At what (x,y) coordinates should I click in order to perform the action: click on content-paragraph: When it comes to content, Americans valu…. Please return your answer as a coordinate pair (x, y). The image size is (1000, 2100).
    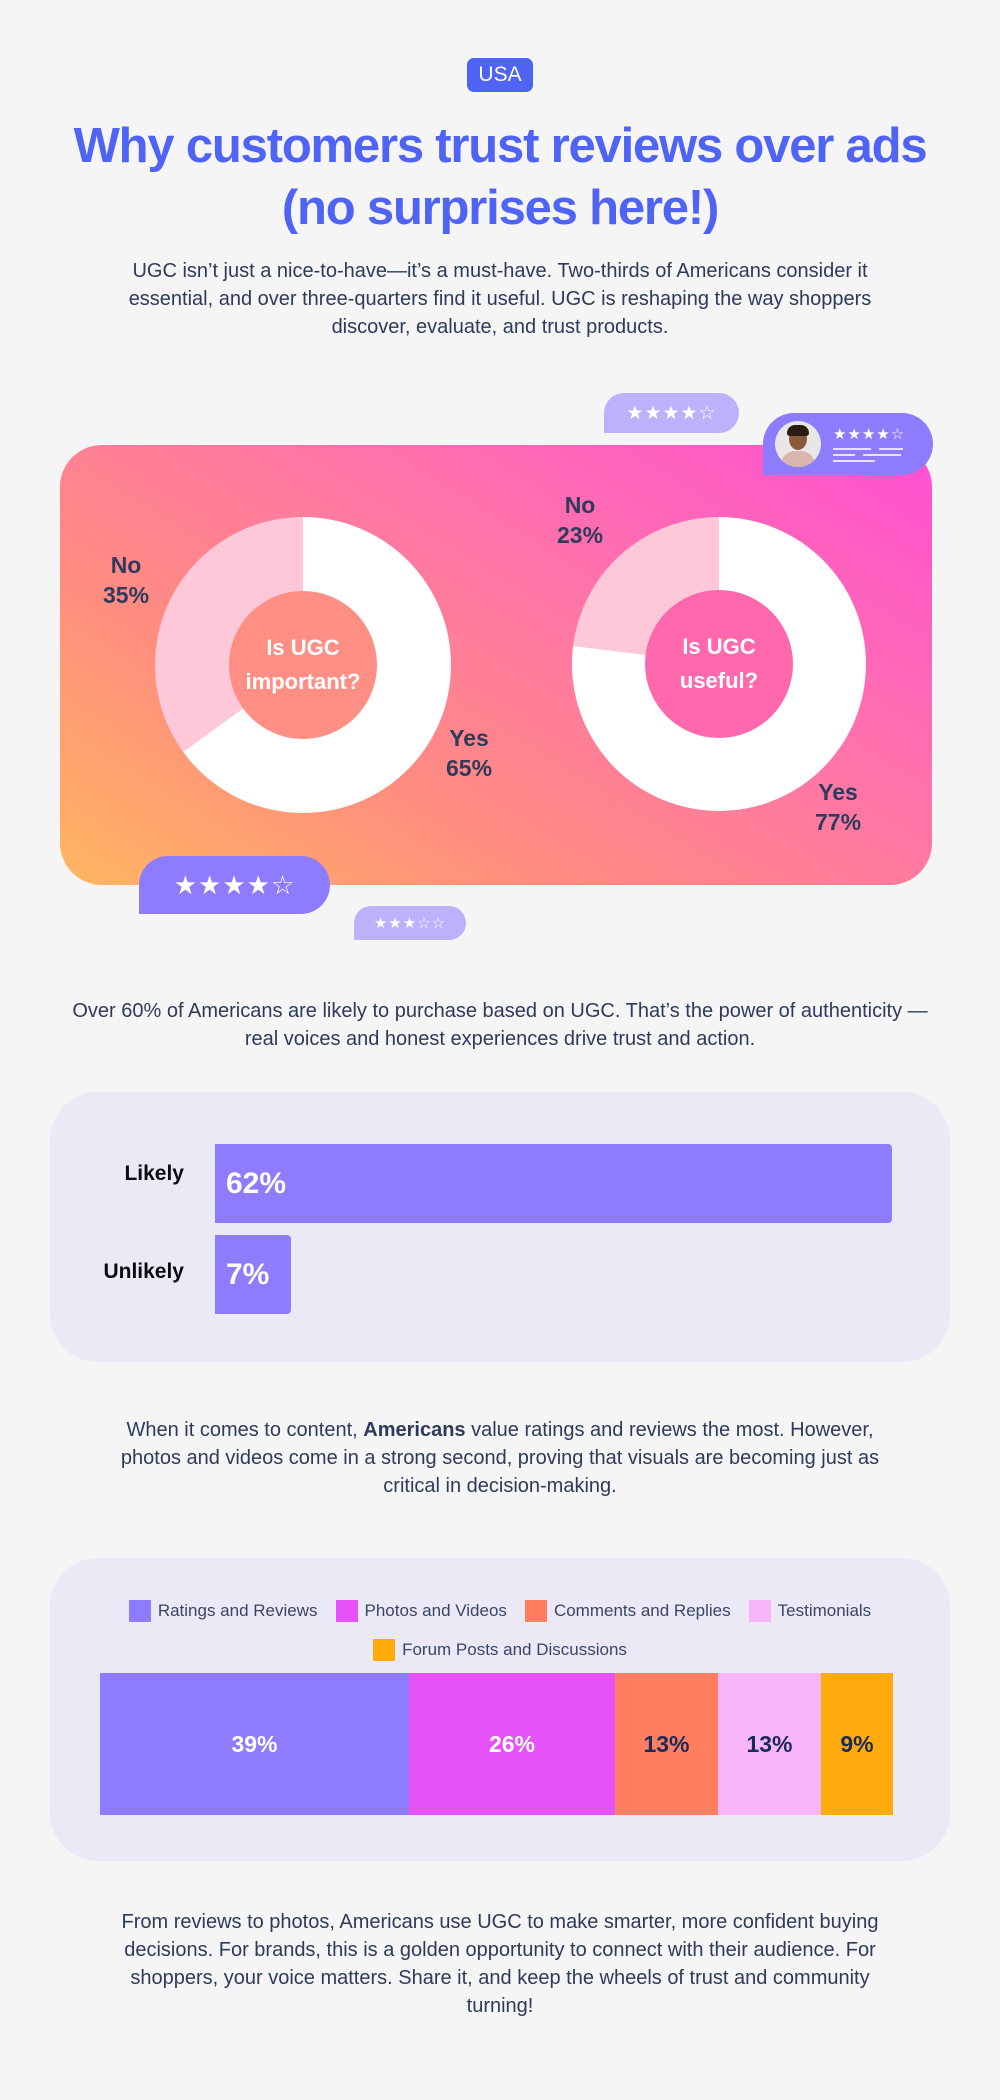
    Looking at the image, I should click on (500, 1458).